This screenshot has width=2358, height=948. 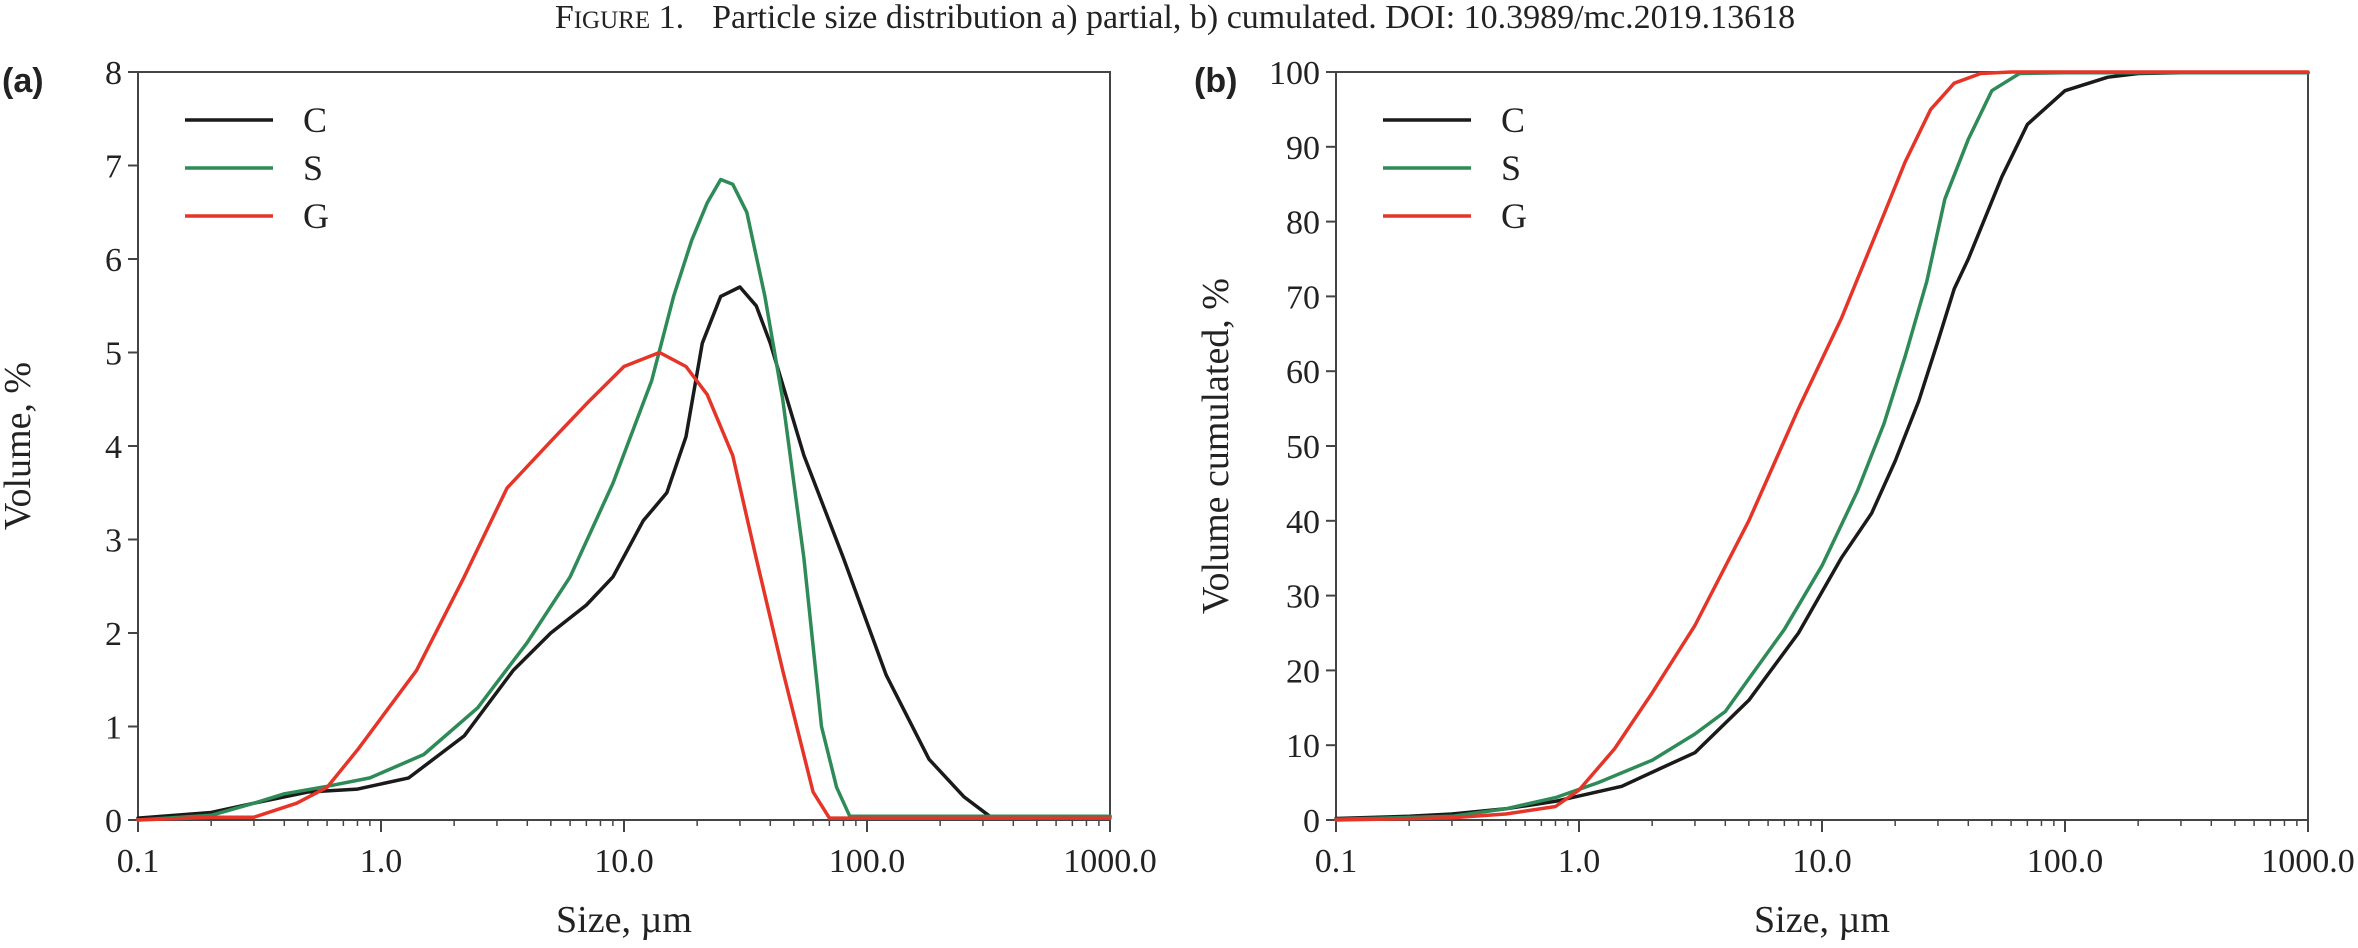 What do you see at coordinates (2065, 861) in the screenshot?
I see `x-tick-label-b: 100.0` at bounding box center [2065, 861].